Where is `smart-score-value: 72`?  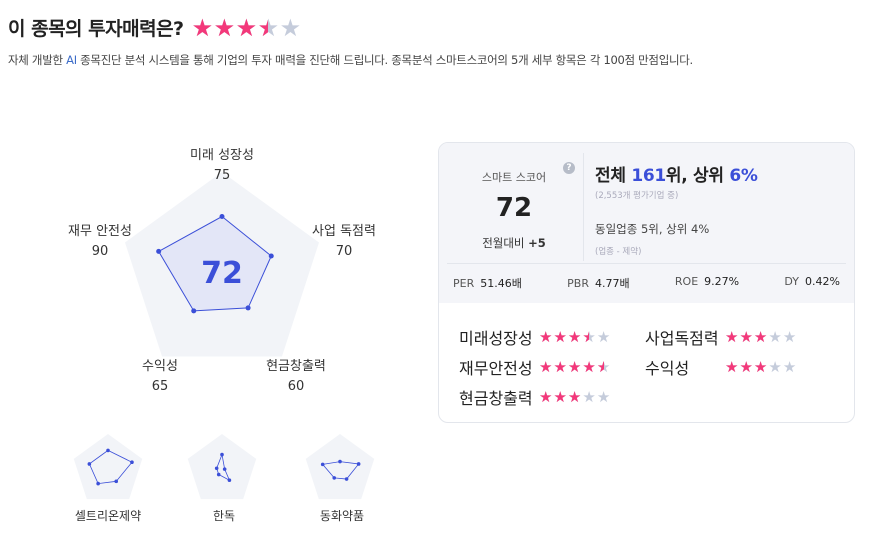 smart-score-value: 72 is located at coordinates (514, 208).